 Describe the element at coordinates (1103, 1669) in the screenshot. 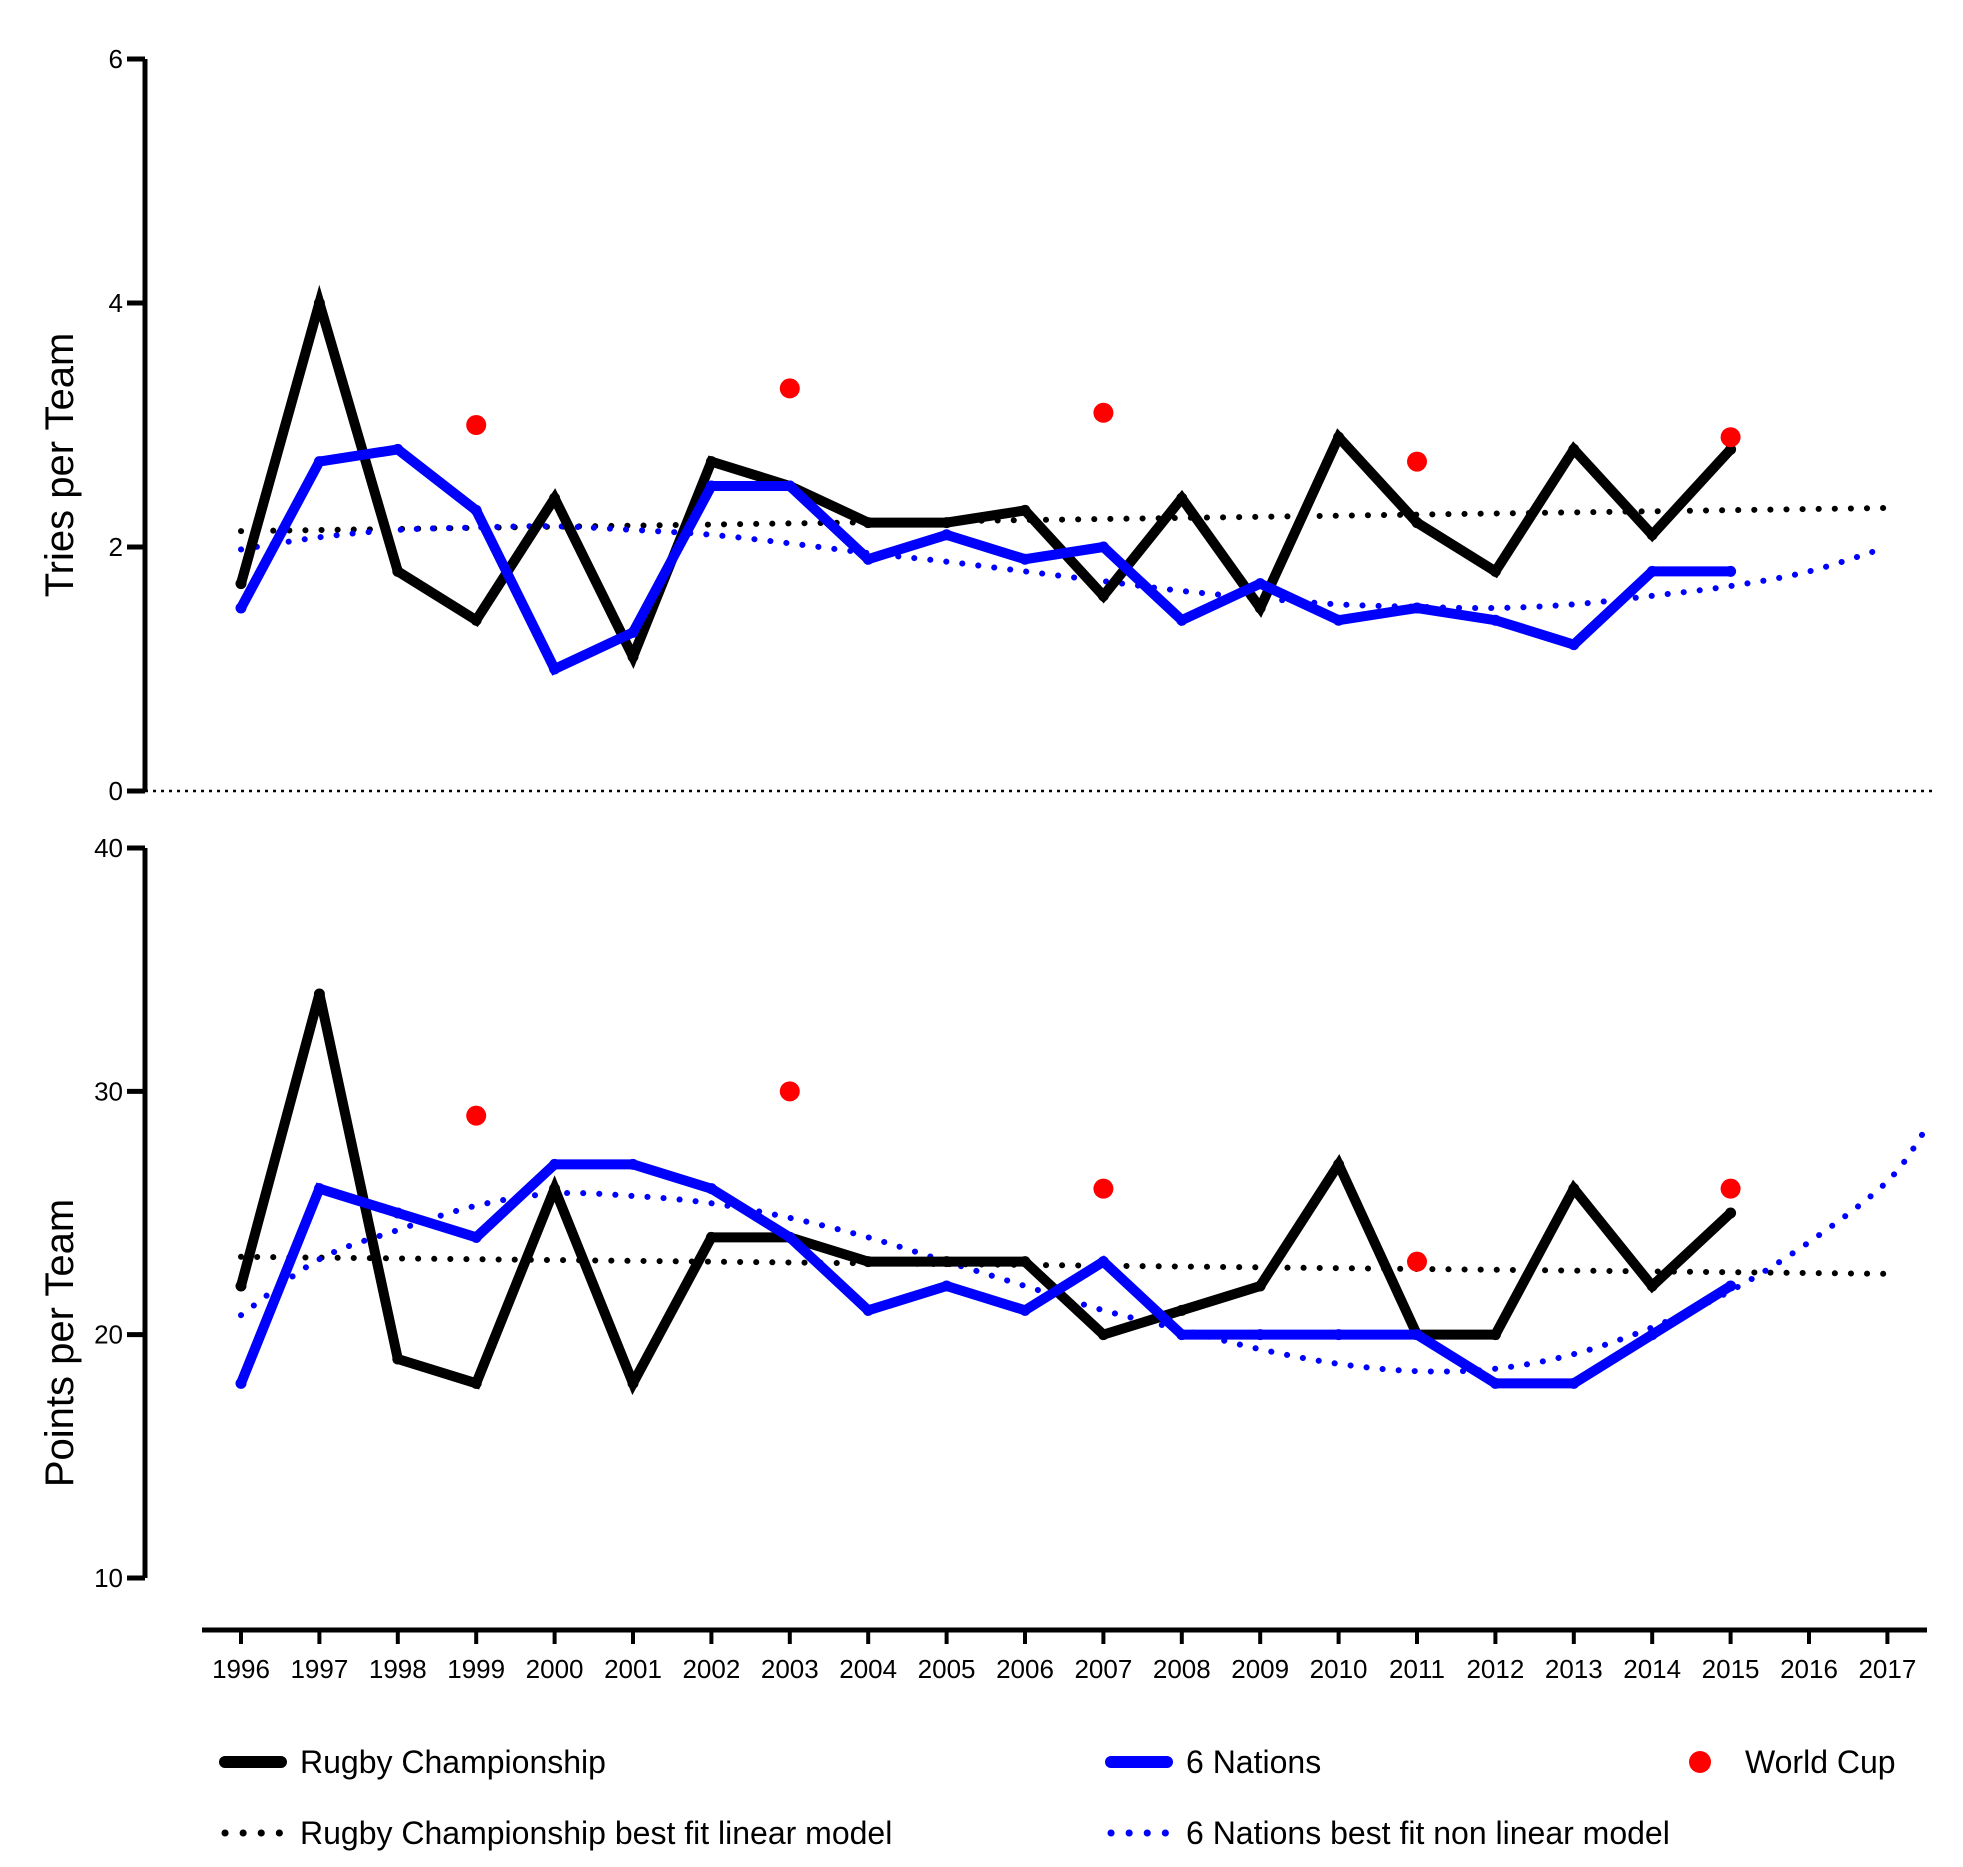

I see `x-tick-label: 2007` at that location.